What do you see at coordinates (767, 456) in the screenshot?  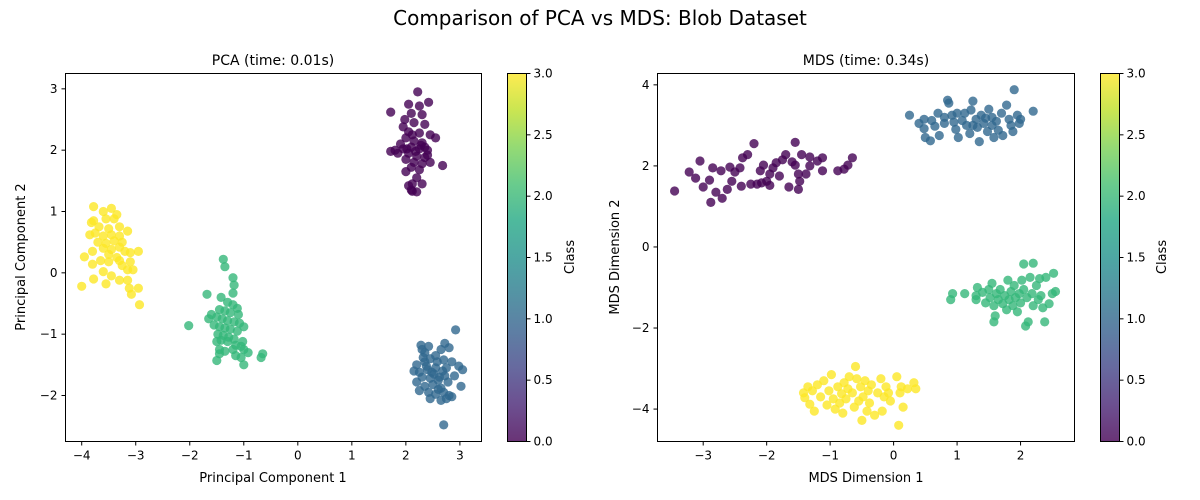 I see `mds-x-tick-label: −2` at bounding box center [767, 456].